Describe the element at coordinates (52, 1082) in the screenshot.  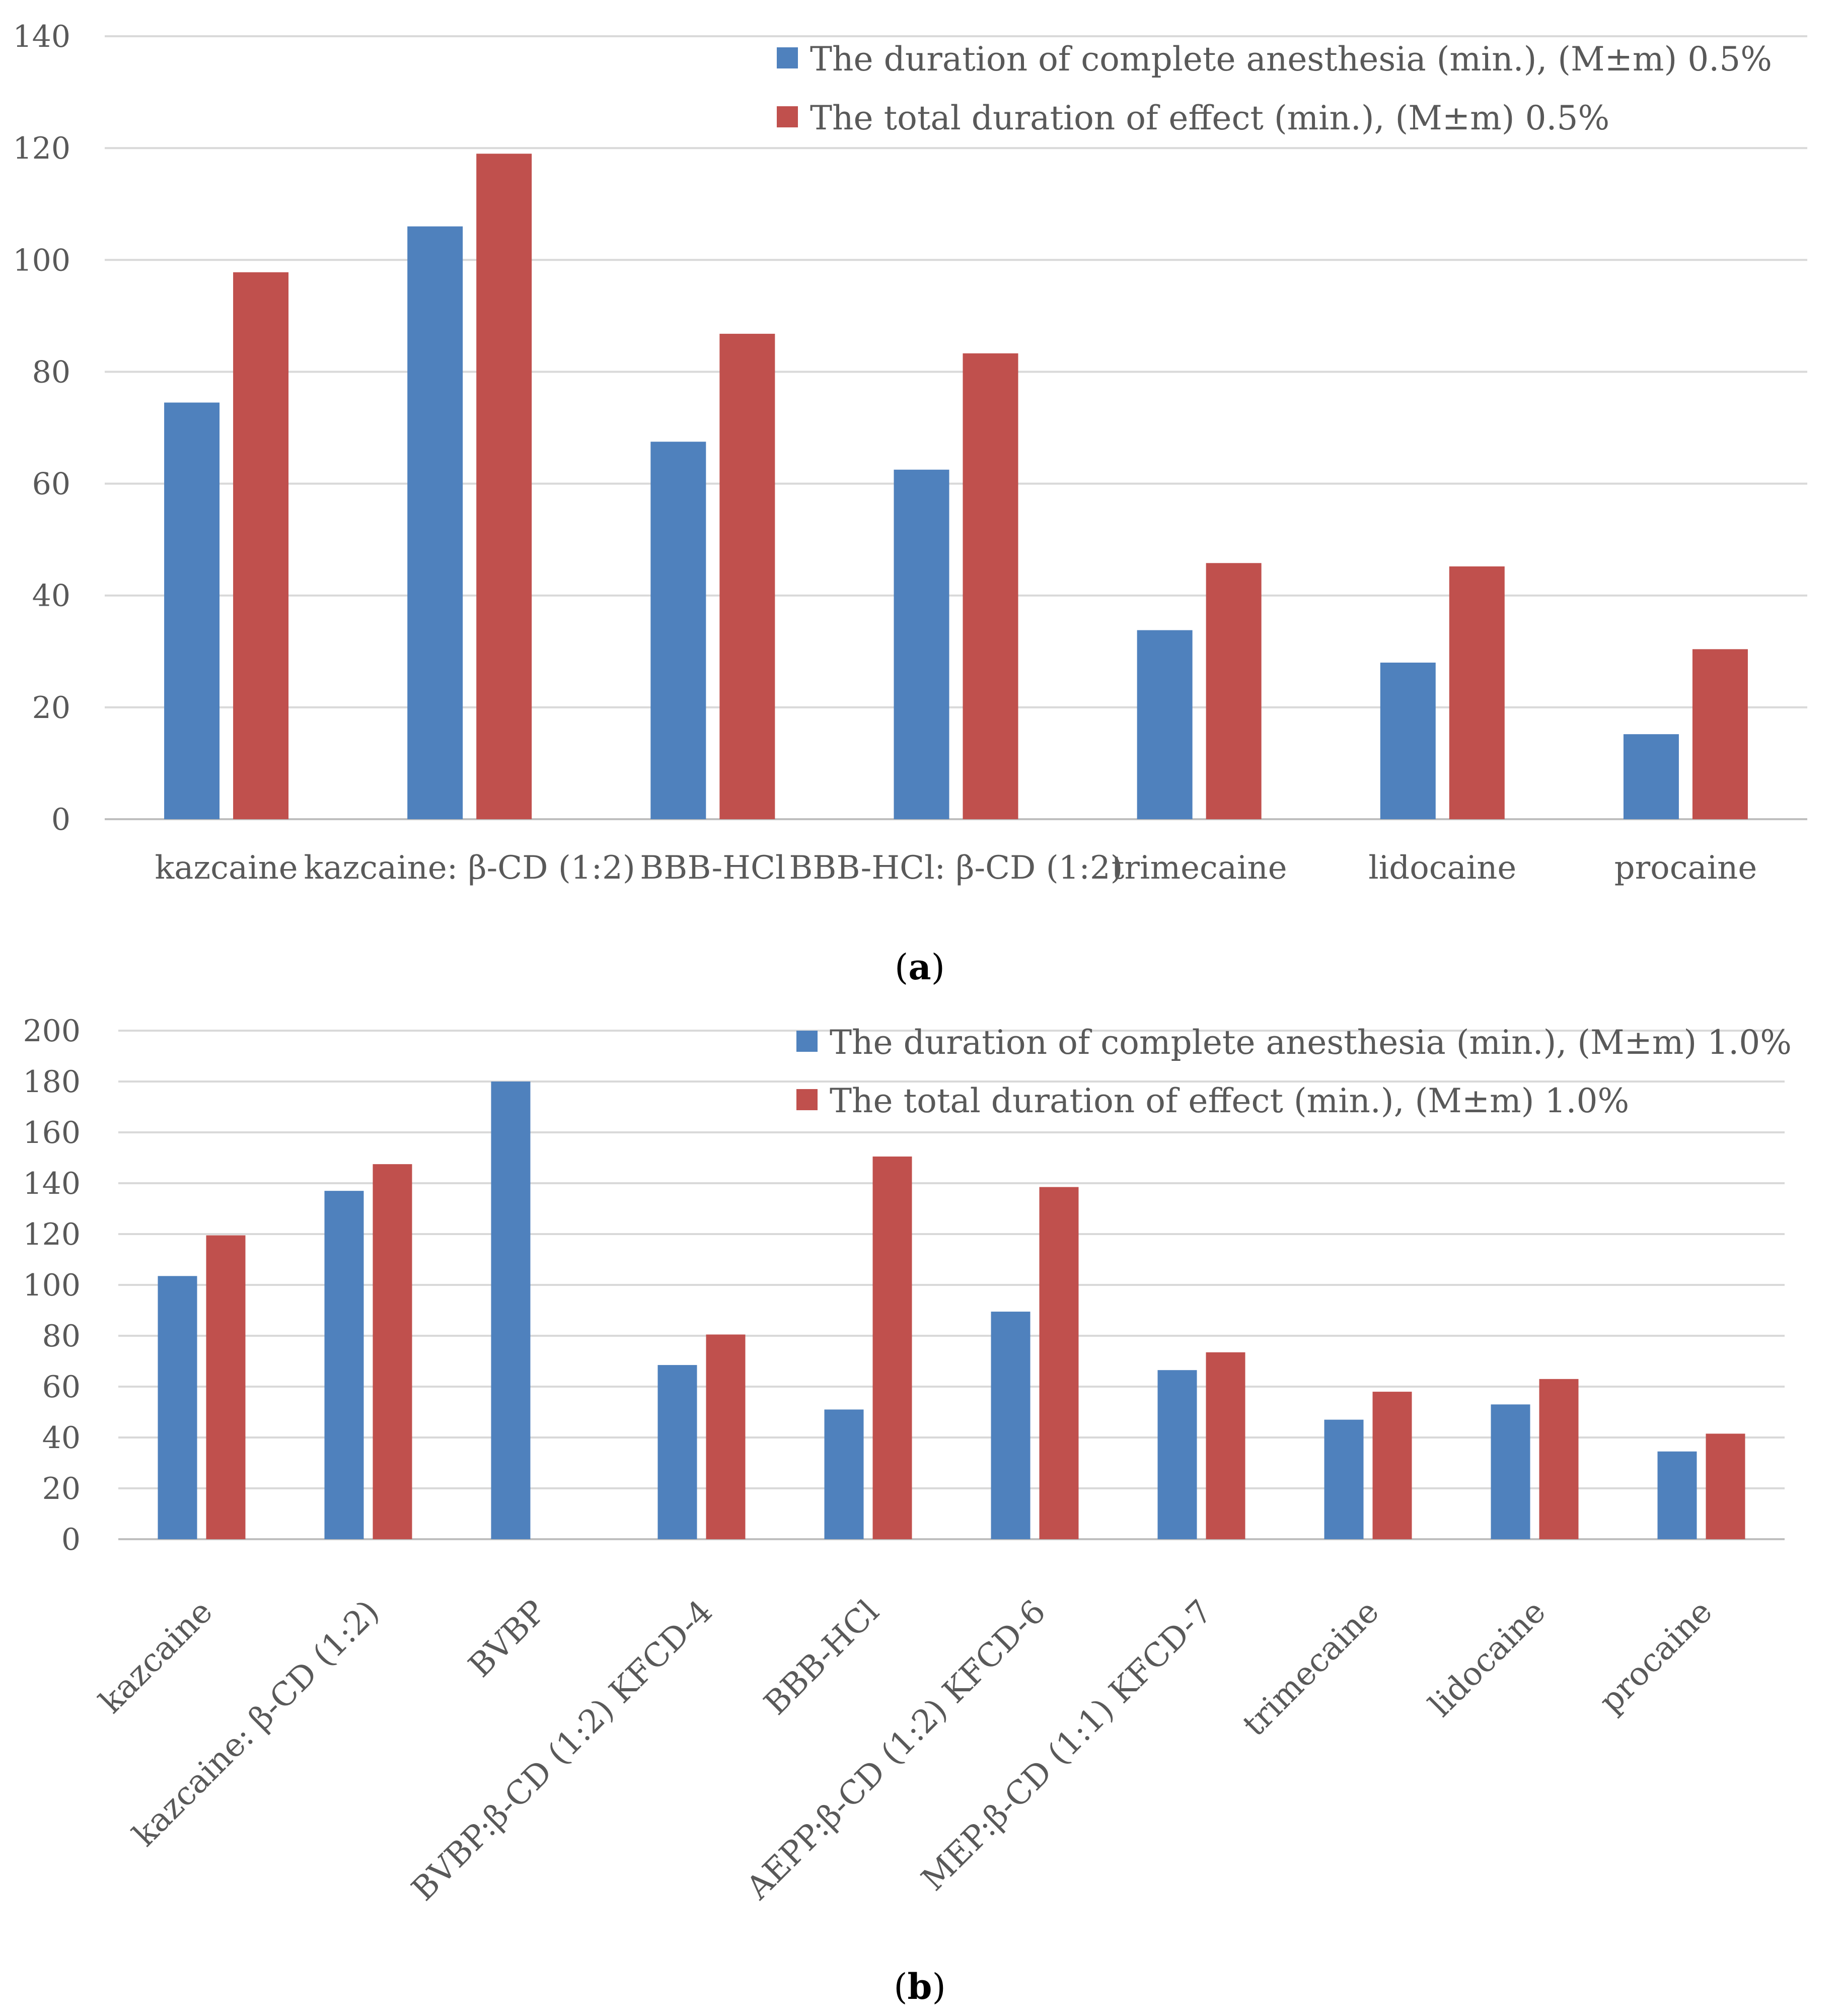
I see `y-tick-label: 180` at that location.